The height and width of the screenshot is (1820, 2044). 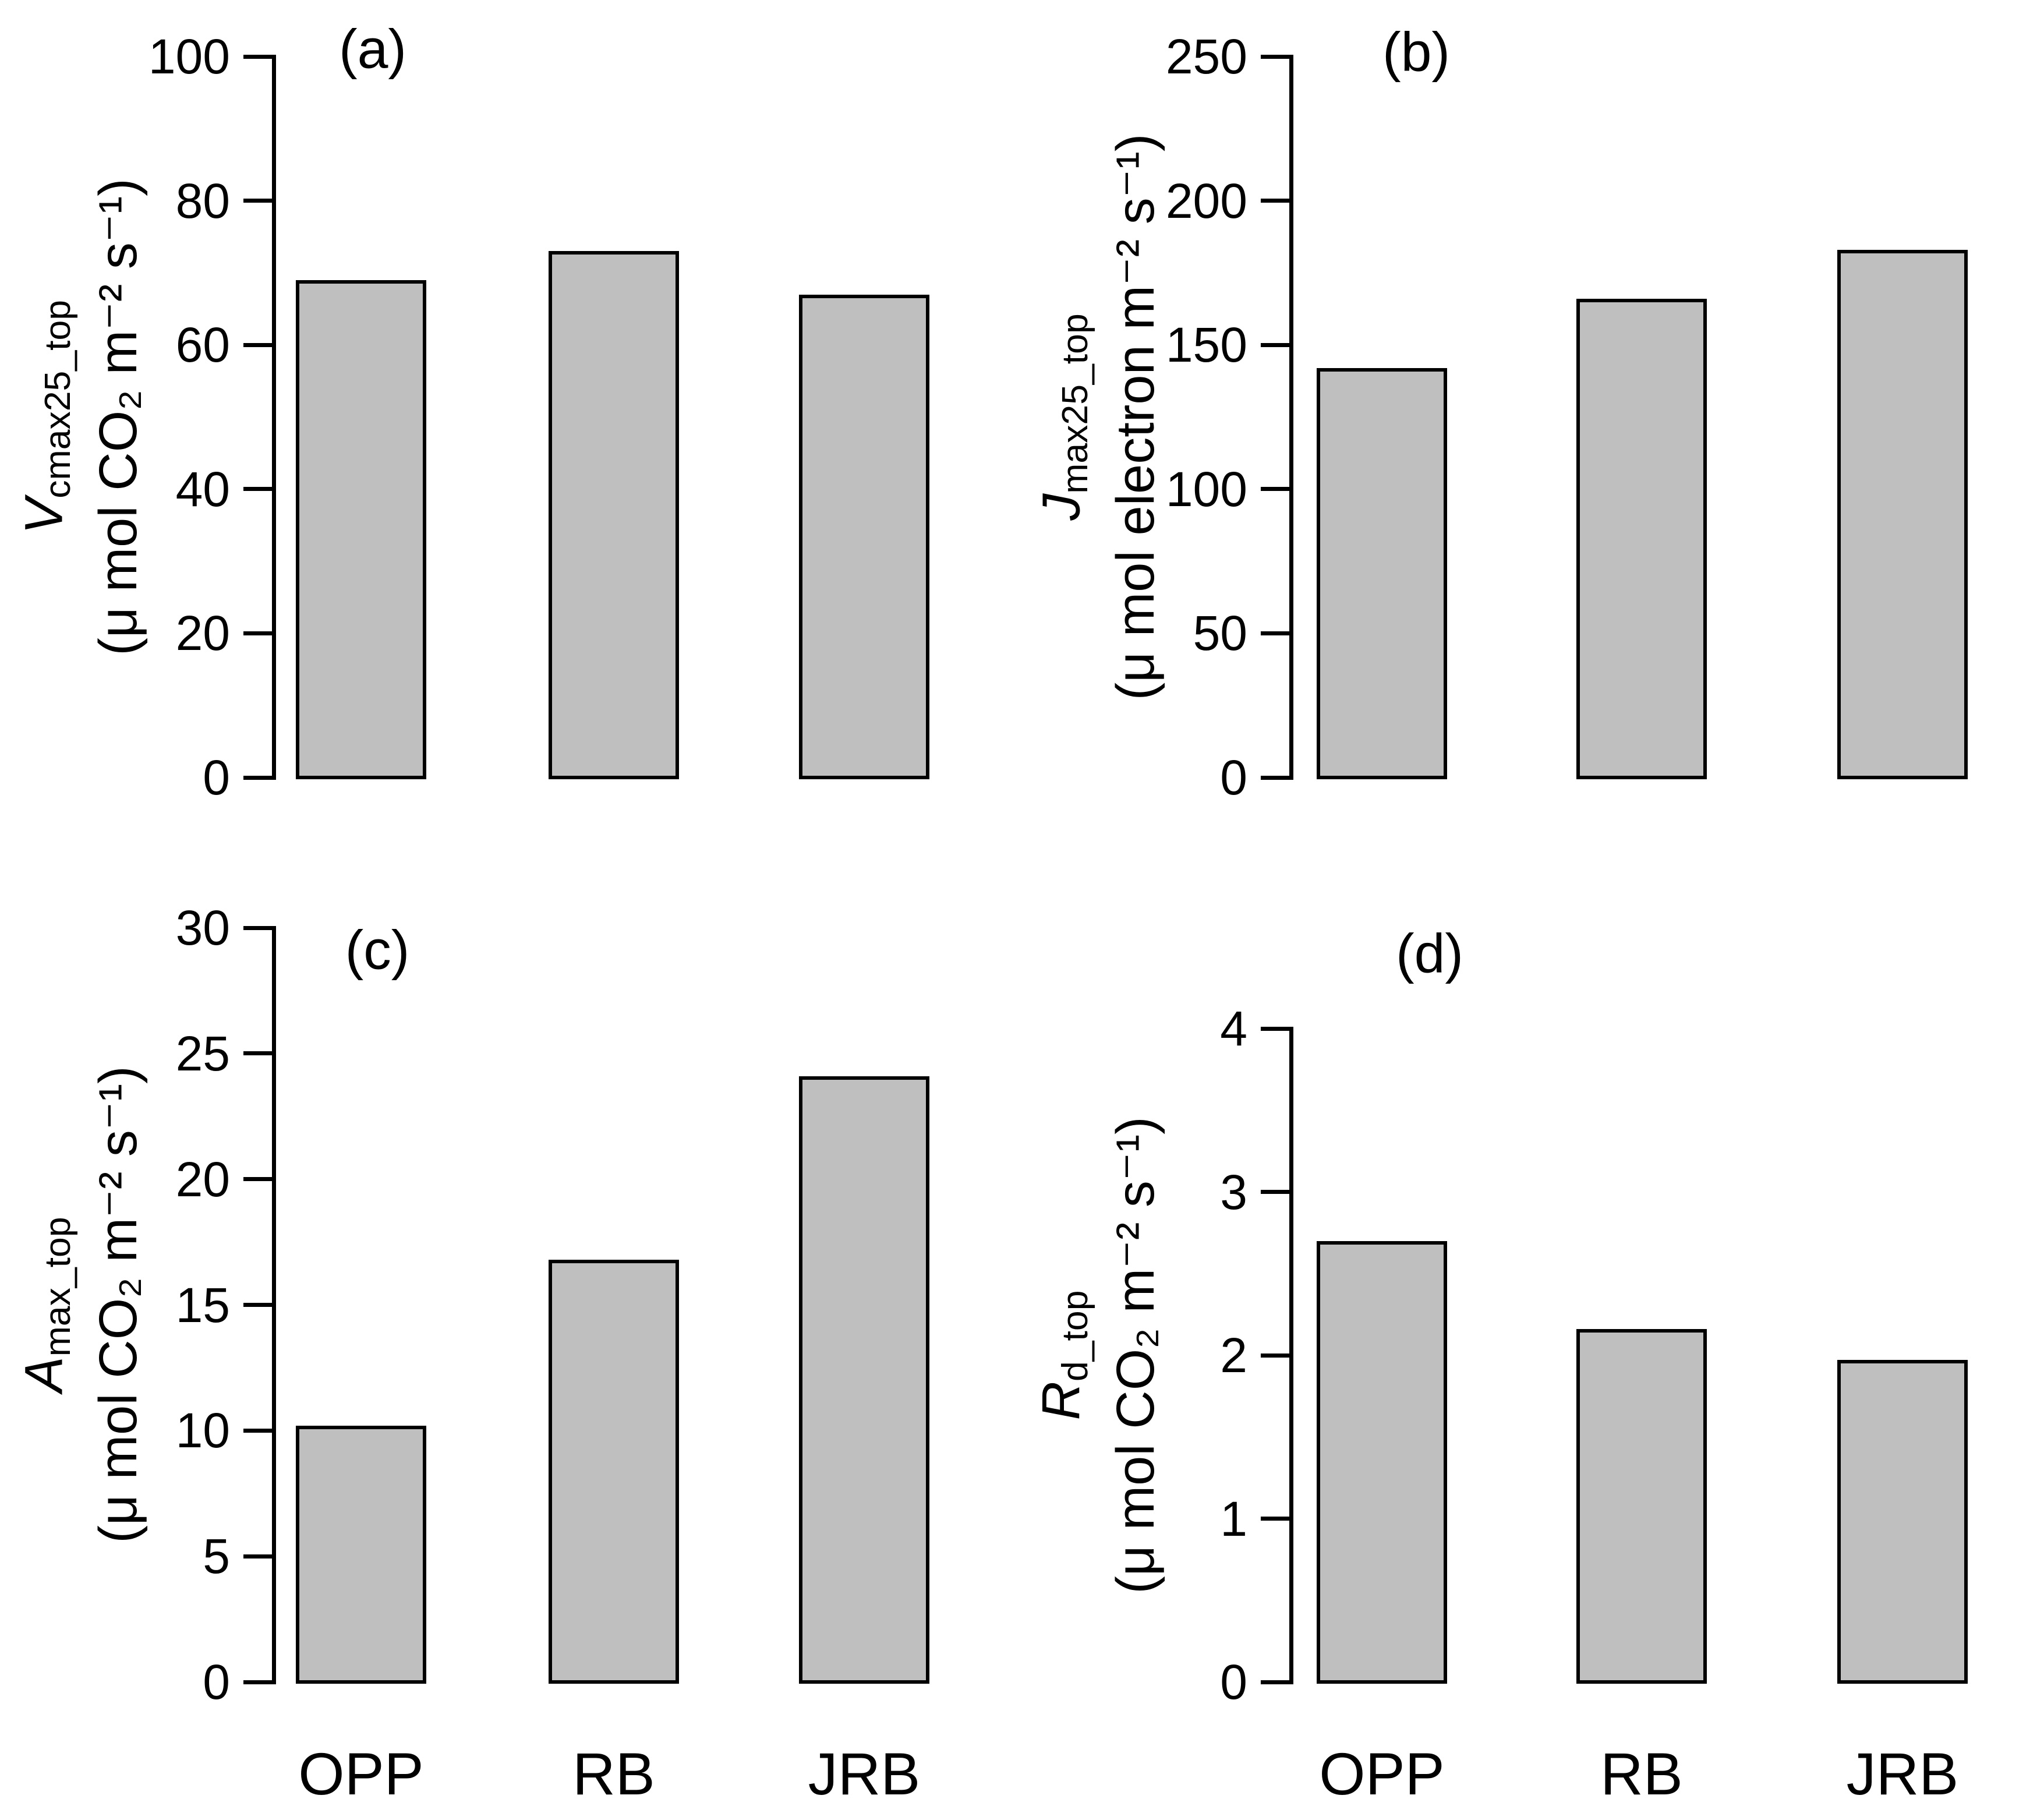 I want to click on y-axis-units-label-d: (μ mol CO₂ m⁻² s⁻¹), so click(x=1135, y=1355).